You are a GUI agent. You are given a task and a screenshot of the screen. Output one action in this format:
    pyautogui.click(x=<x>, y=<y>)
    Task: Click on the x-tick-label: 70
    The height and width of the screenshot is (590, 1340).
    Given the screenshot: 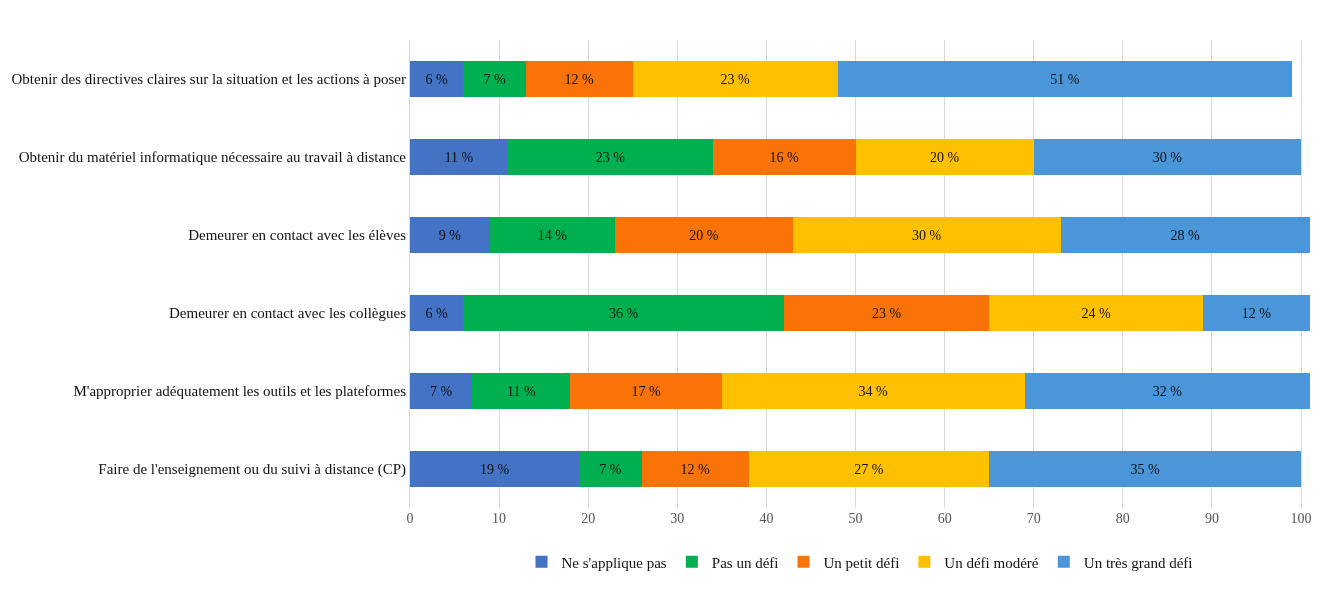 What is the action you would take?
    pyautogui.click(x=1033, y=518)
    